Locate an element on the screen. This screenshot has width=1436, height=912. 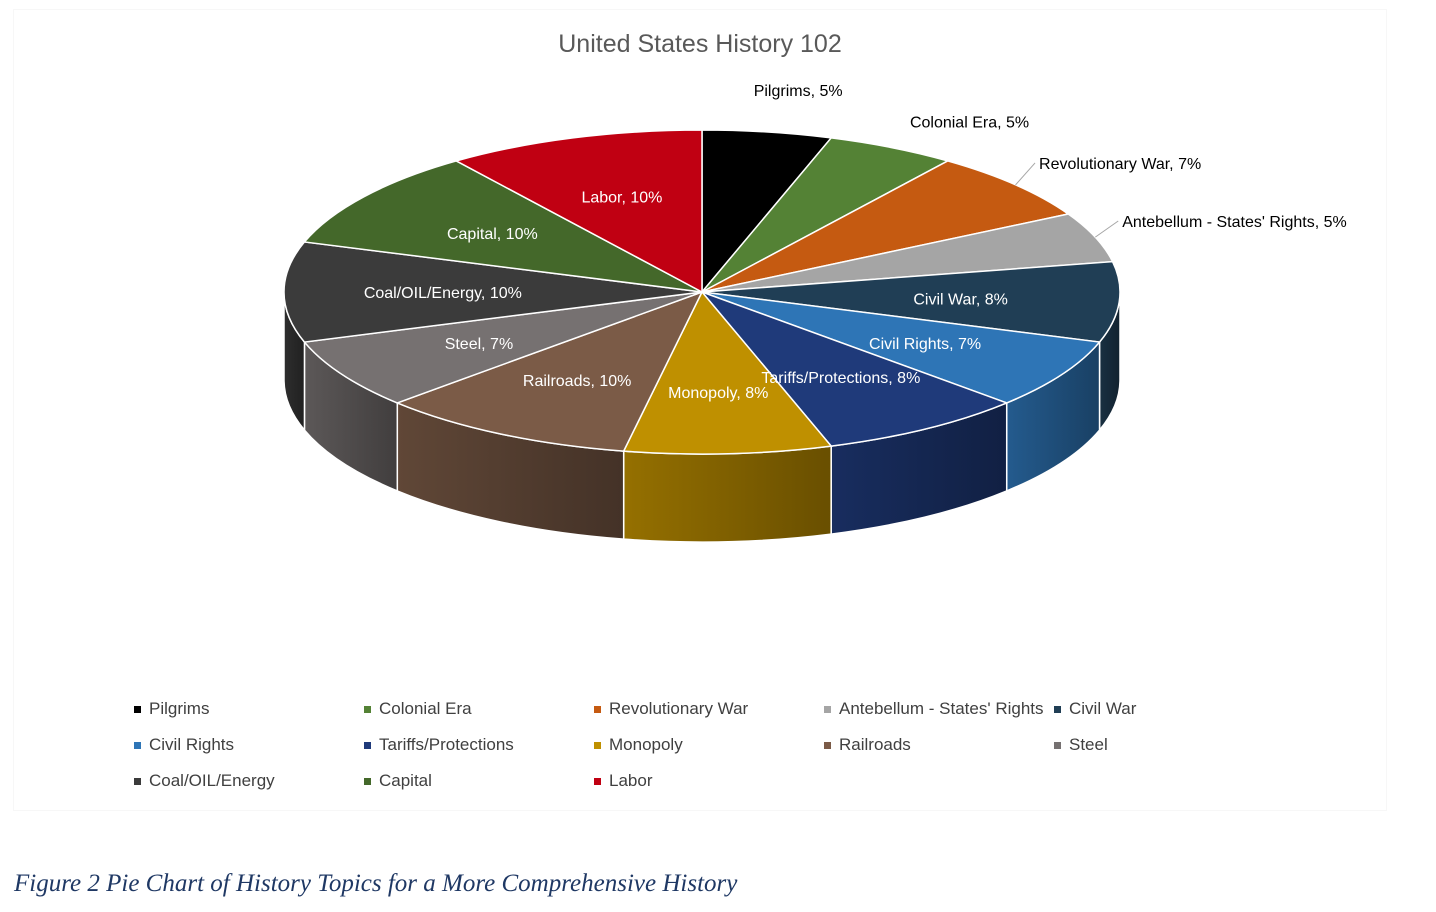
pie-slice-labor is located at coordinates (578, 211).